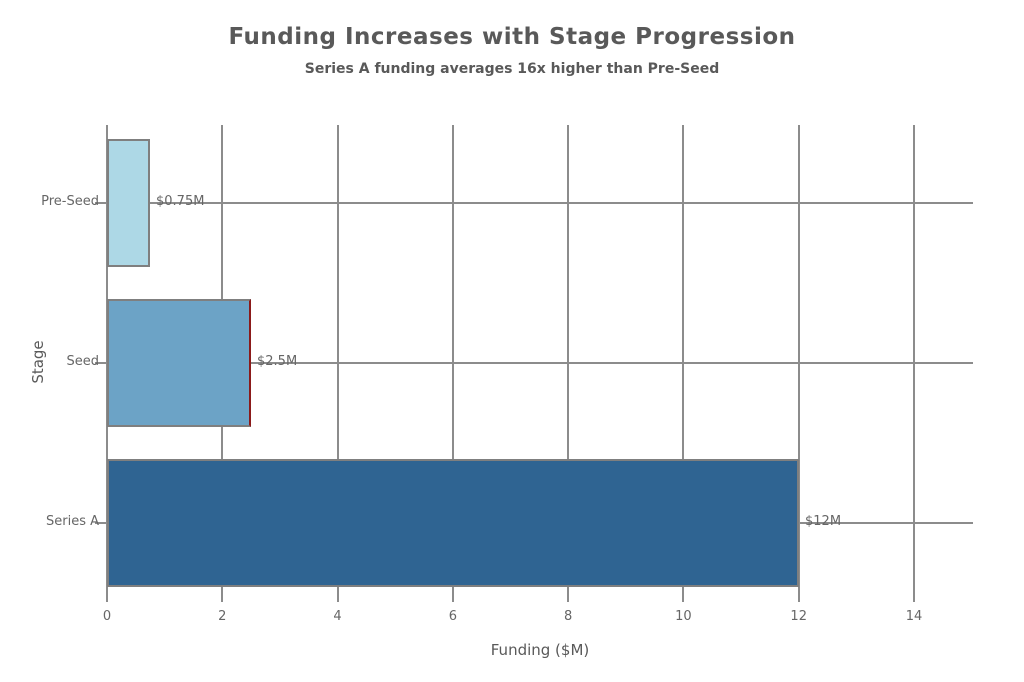 This screenshot has height=682, width=1024. Describe the element at coordinates (107, 616) in the screenshot. I see `x-tick-label: 0` at that location.